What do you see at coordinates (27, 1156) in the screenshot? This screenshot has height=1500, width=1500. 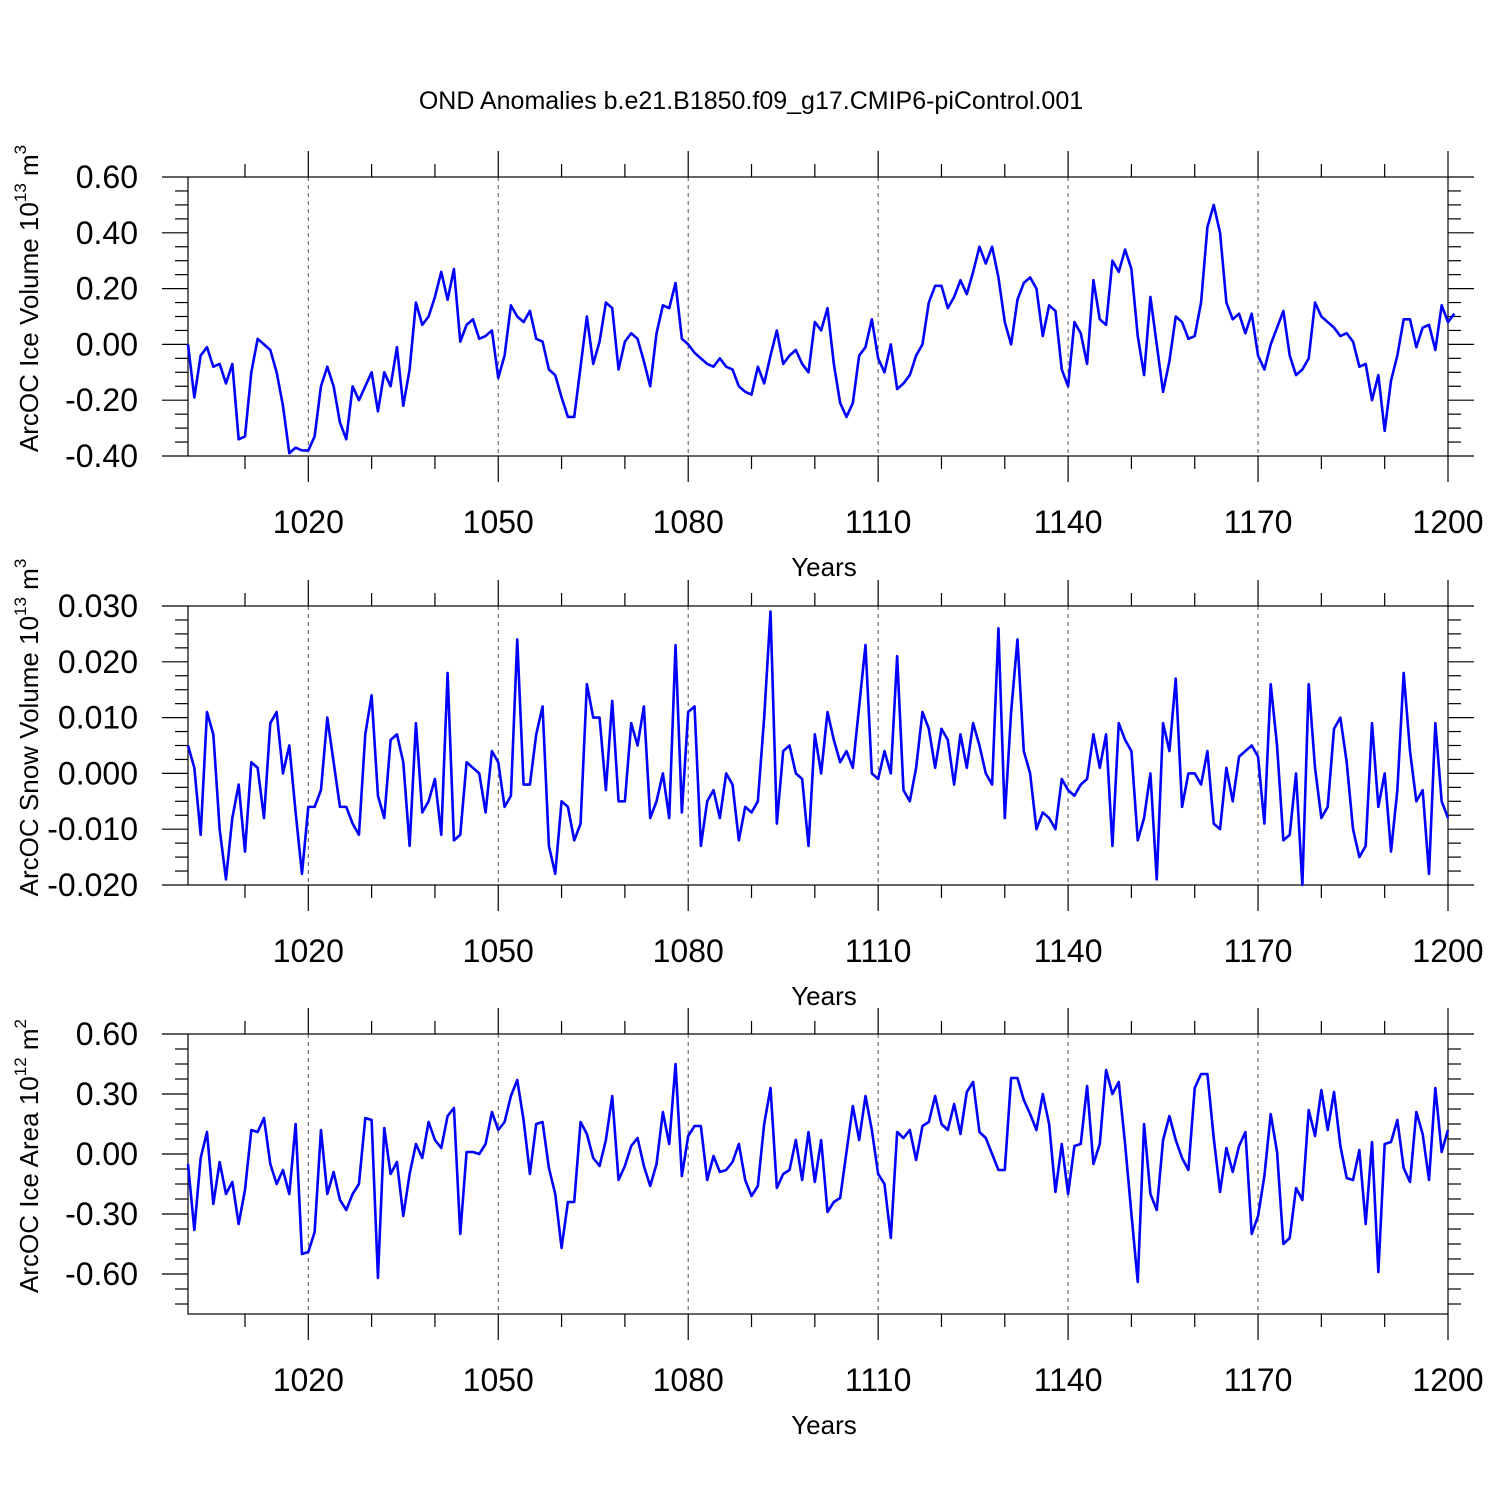 I see `y-axis-label: ArcOC Ice Area 1012 m2` at bounding box center [27, 1156].